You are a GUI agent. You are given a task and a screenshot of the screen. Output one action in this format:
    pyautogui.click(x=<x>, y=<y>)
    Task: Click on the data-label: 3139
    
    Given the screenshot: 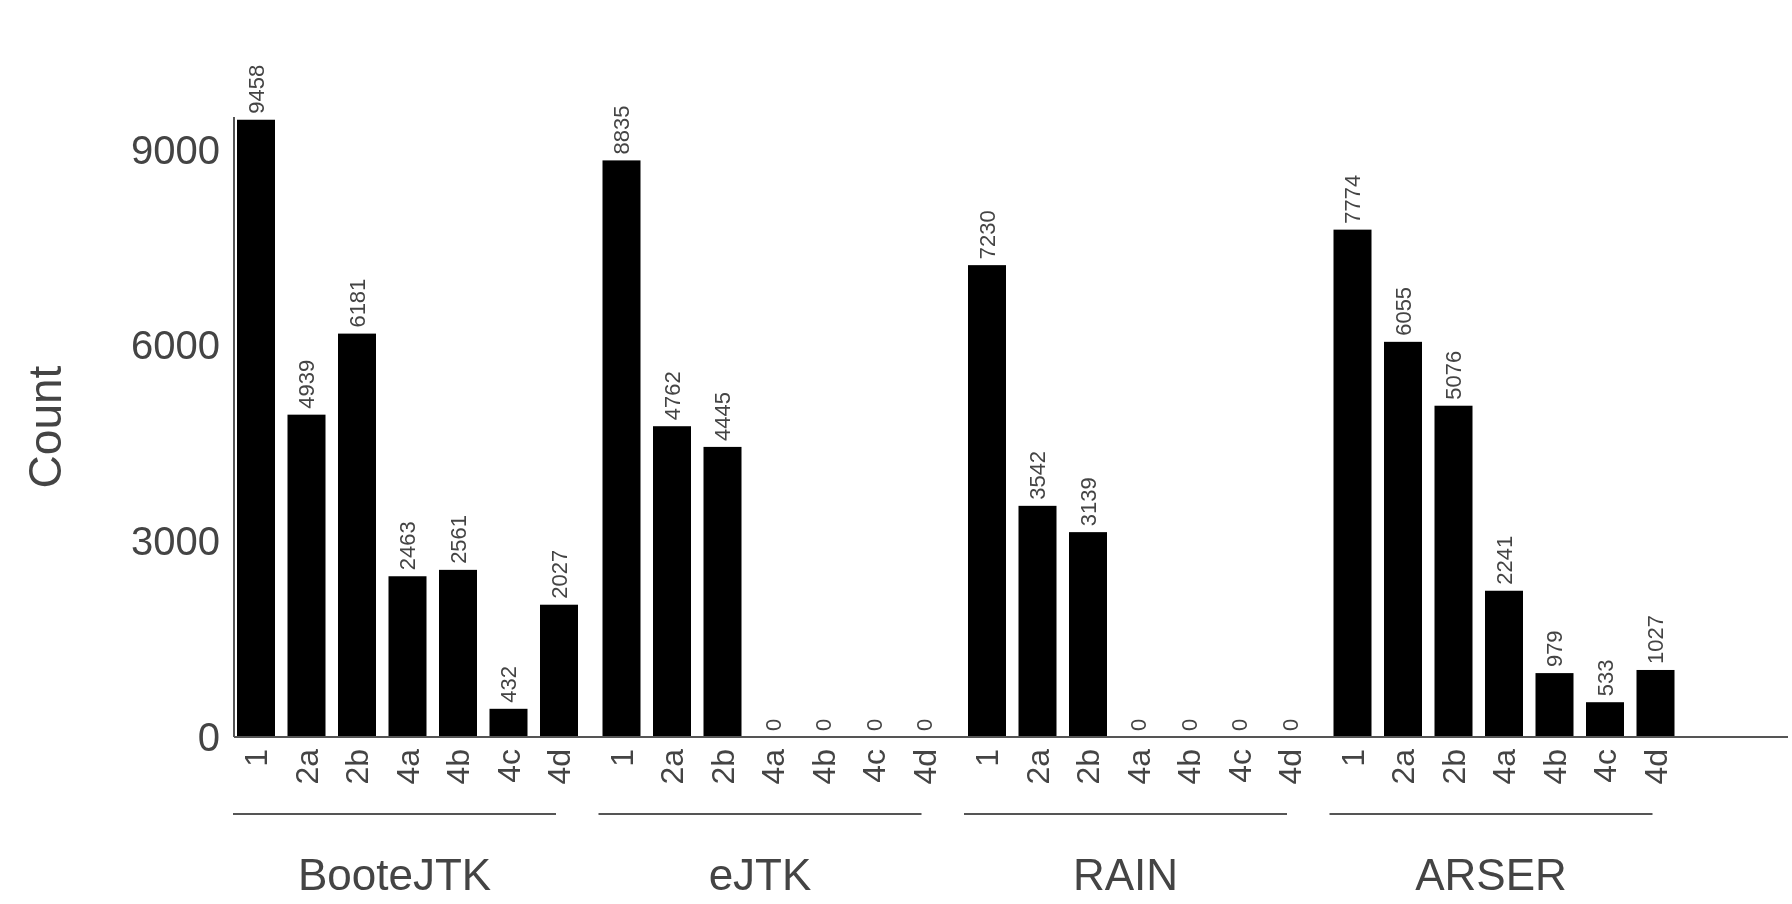 What is the action you would take?
    pyautogui.click(x=1088, y=502)
    